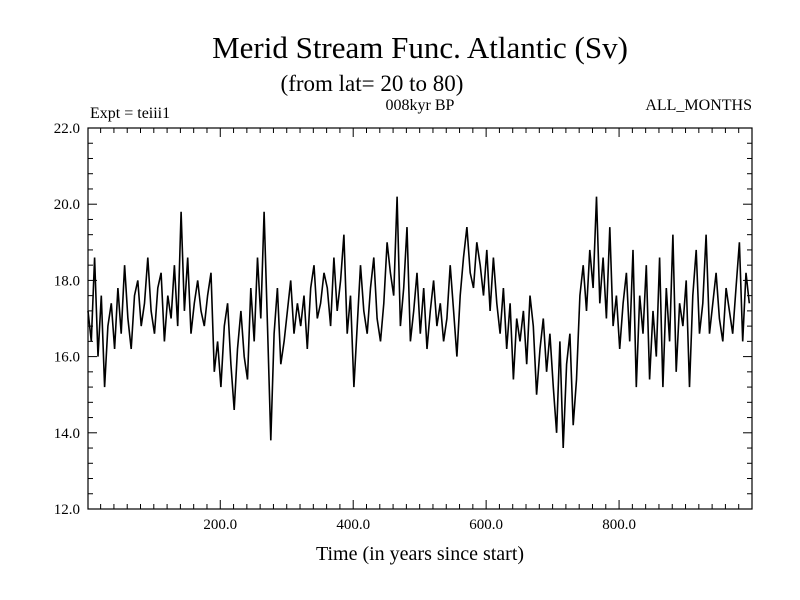 The width and height of the screenshot is (800, 600). What do you see at coordinates (220, 525) in the screenshot?
I see `x-tick-label: 200.0` at bounding box center [220, 525].